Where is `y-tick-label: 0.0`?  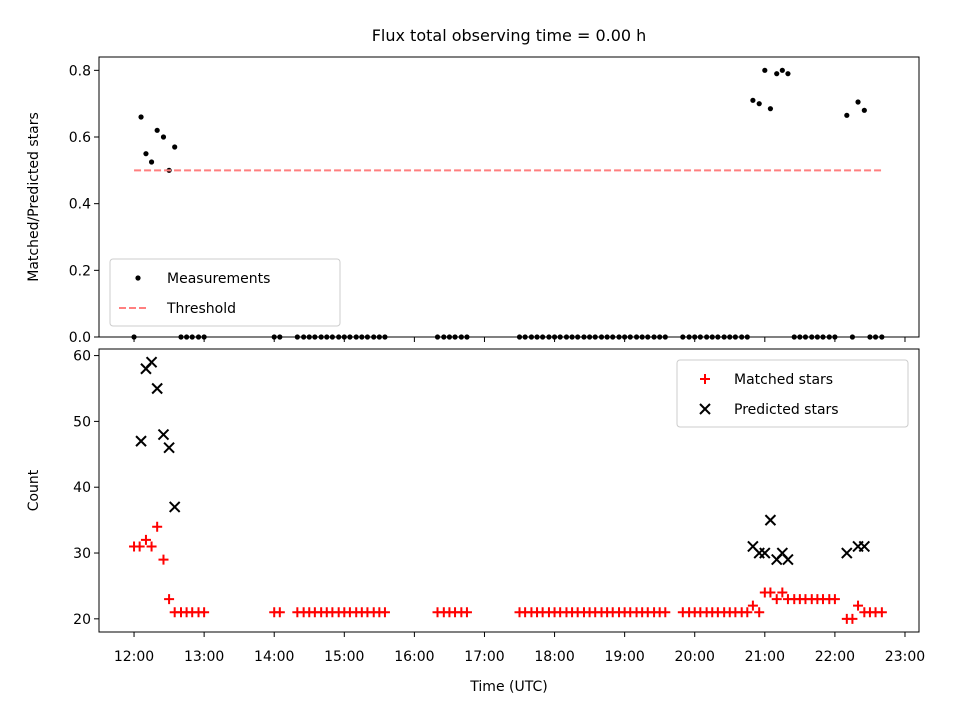
y-tick-label: 0.0 is located at coordinates (80, 338).